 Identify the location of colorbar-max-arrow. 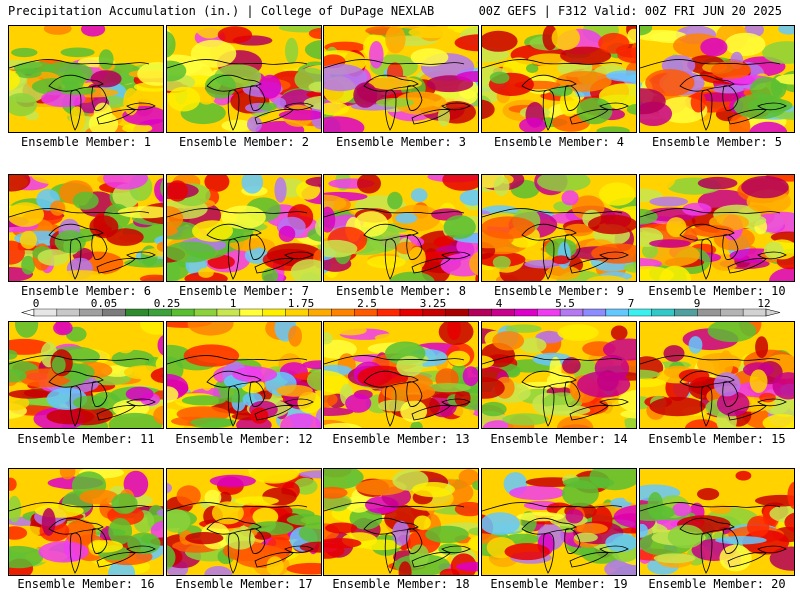
(773, 312).